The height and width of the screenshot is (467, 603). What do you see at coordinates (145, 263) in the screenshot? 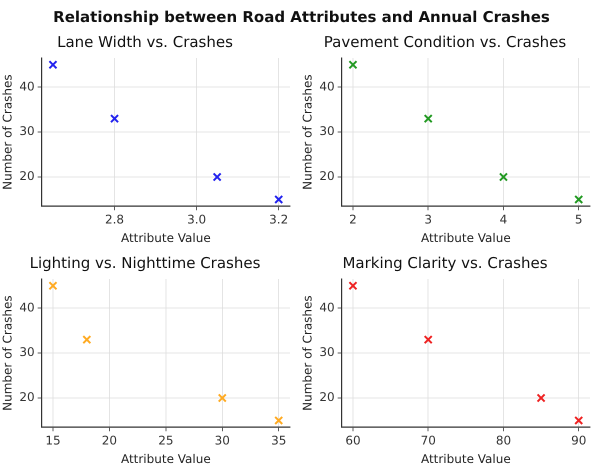
I see `chart-title: Lighting vs. Nighttime Crashes` at bounding box center [145, 263].